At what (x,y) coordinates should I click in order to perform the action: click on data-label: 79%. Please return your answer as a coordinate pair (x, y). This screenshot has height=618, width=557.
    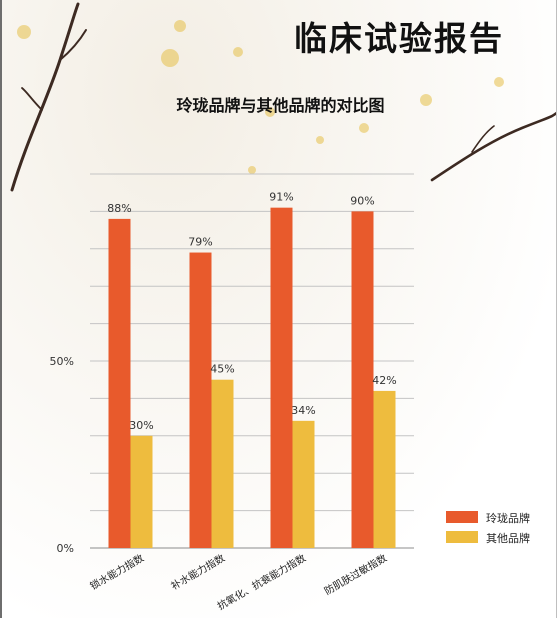
    Looking at the image, I should click on (200, 242).